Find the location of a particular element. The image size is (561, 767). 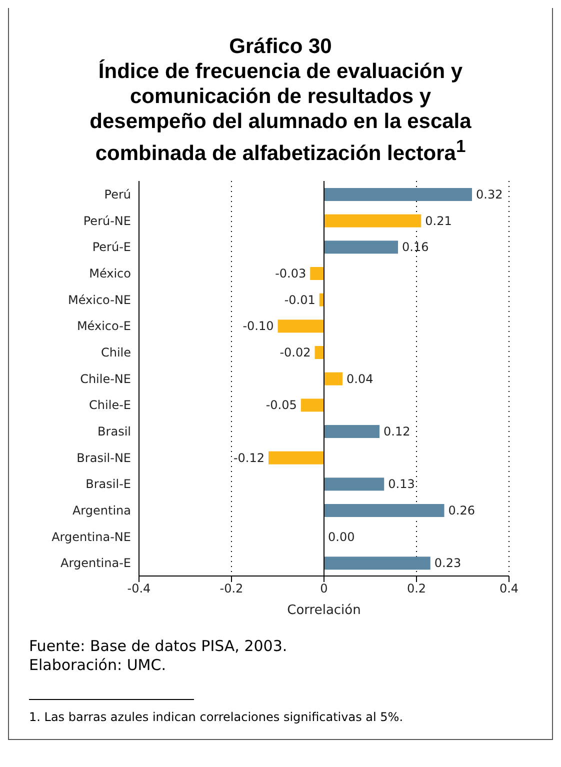

data-label: 0.23 is located at coordinates (448, 563).